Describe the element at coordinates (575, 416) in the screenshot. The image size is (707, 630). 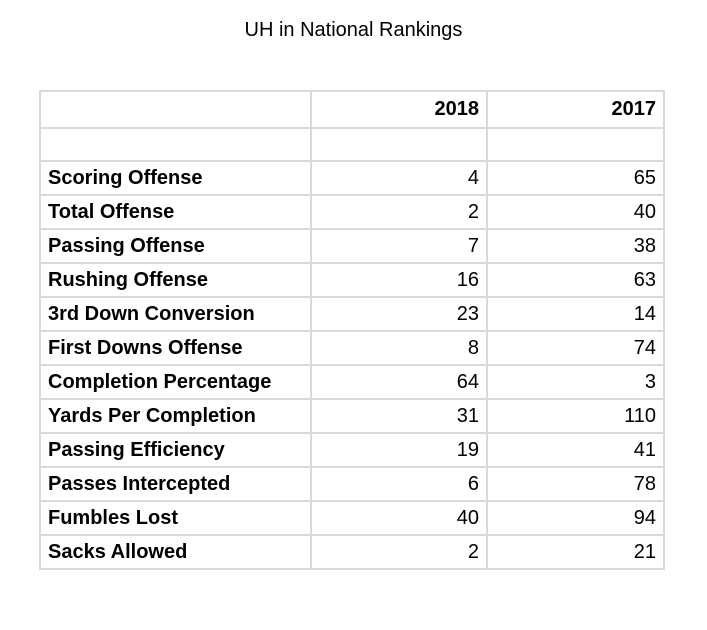
I see `value-2017-cell: 110` at that location.